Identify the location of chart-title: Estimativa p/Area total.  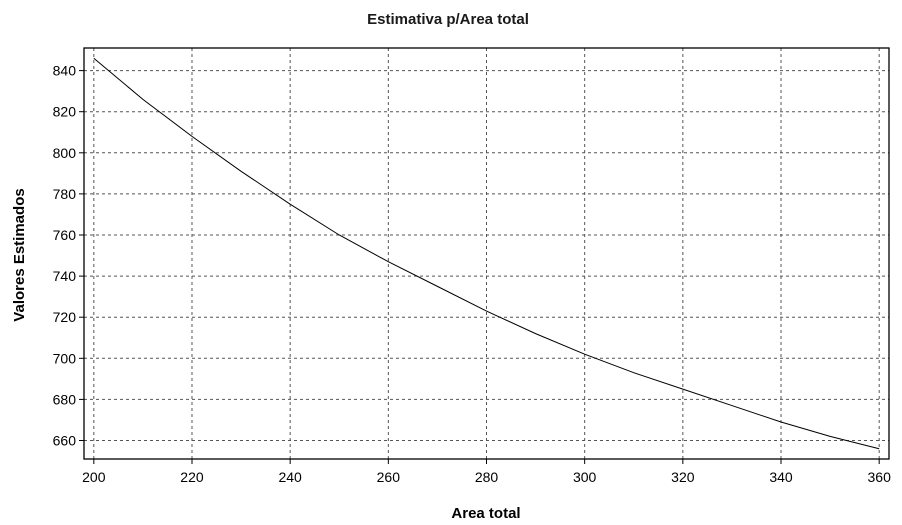
(448, 19).